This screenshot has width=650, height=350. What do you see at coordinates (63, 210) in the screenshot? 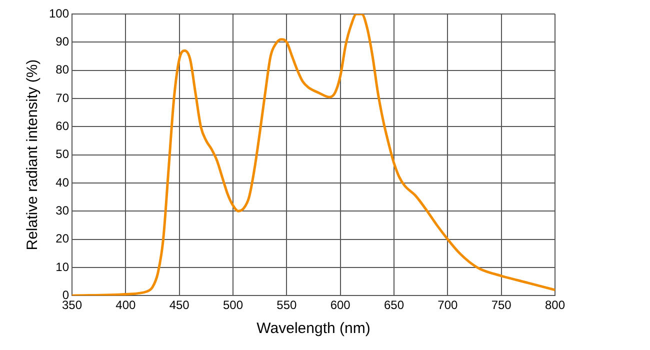
I see `y-tick-label: 30` at bounding box center [63, 210].